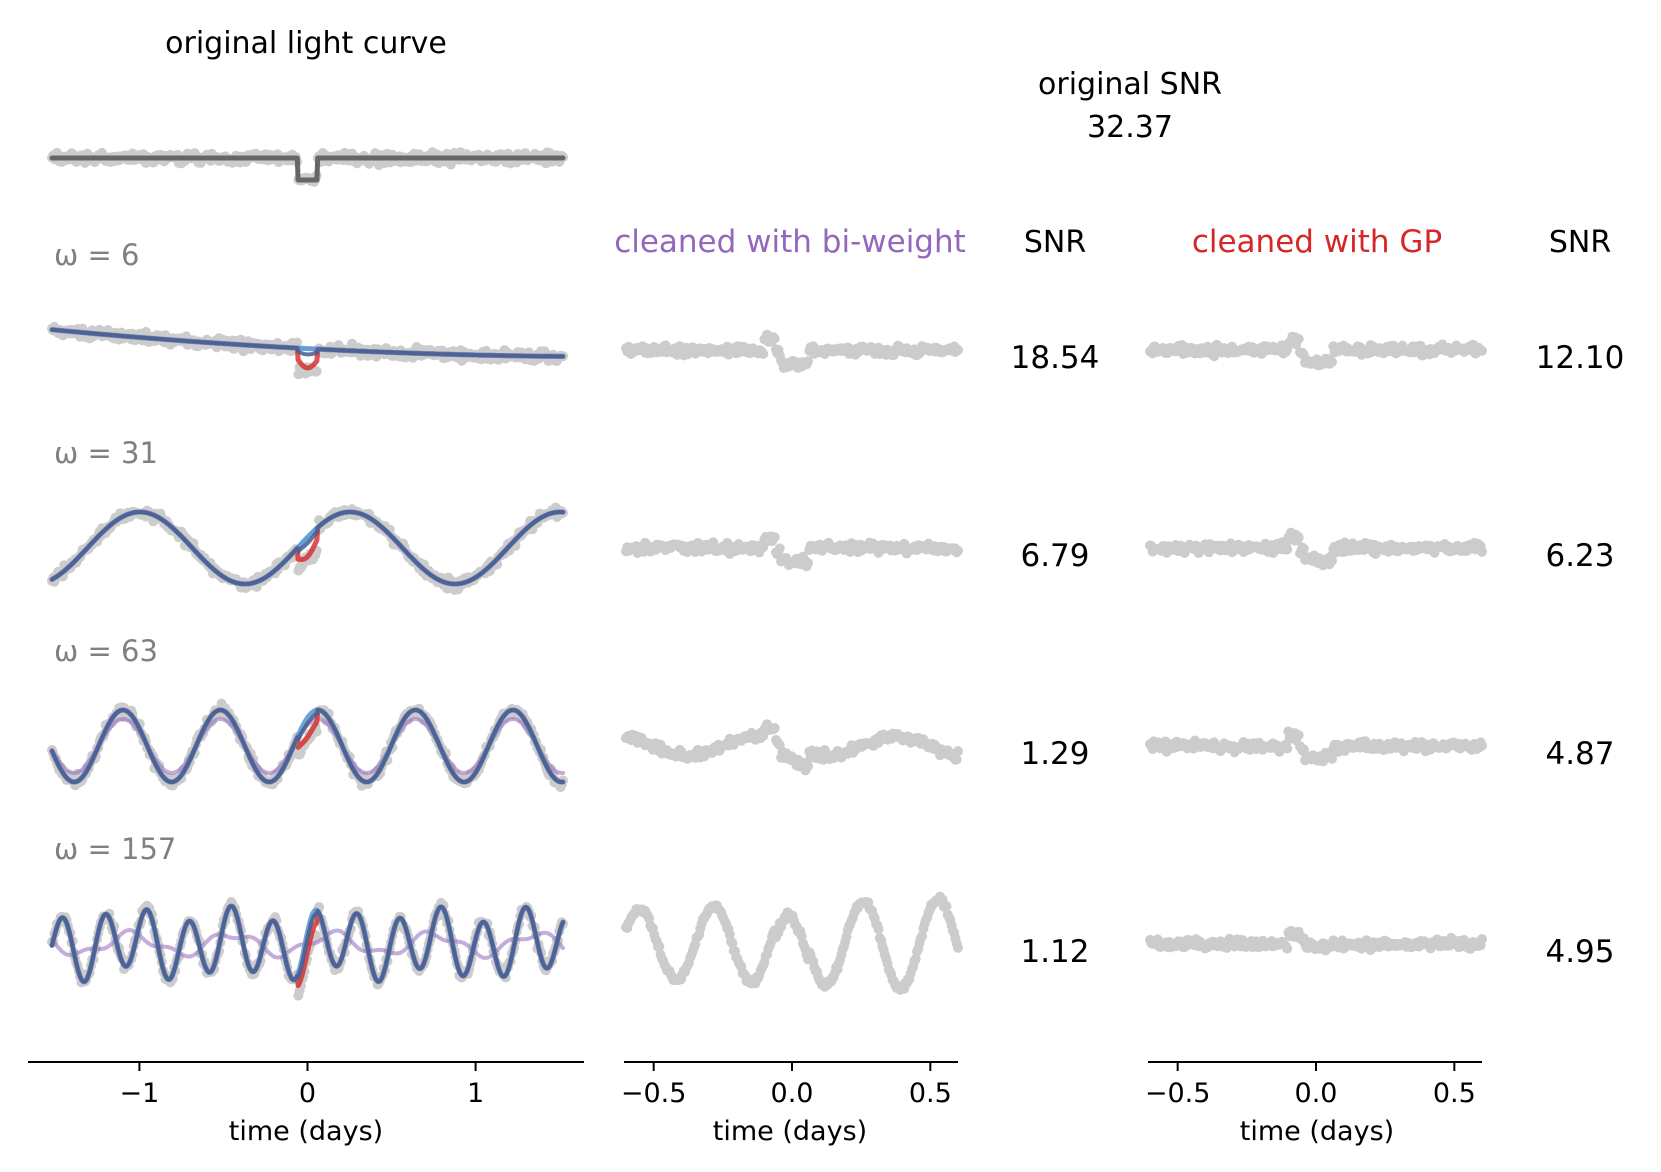  I want to click on omega-labels: ω = 6 ω = 31 ω = 63 ω = 157, so click(115, 552).